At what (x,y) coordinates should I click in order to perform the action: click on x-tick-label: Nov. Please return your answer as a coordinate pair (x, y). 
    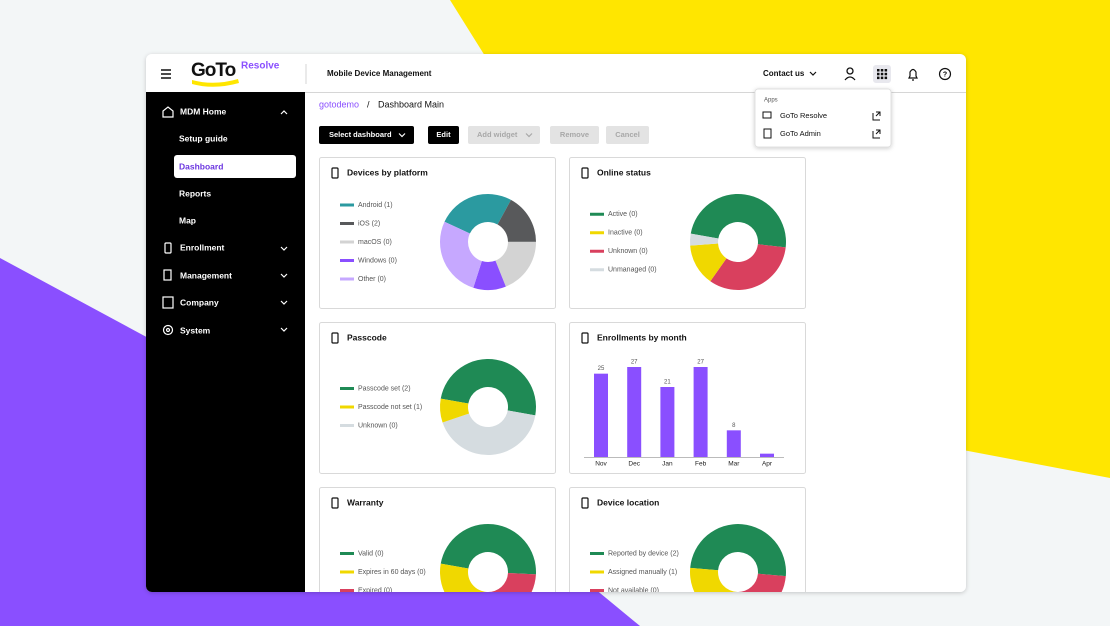
    Looking at the image, I should click on (601, 464).